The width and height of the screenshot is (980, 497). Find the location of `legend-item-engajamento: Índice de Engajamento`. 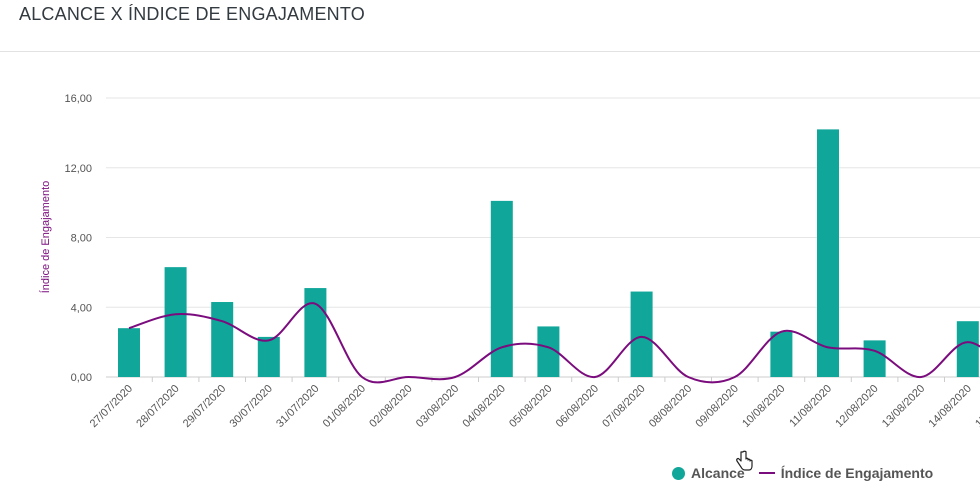

legend-item-engajamento: Índice de Engajamento is located at coordinates (846, 473).